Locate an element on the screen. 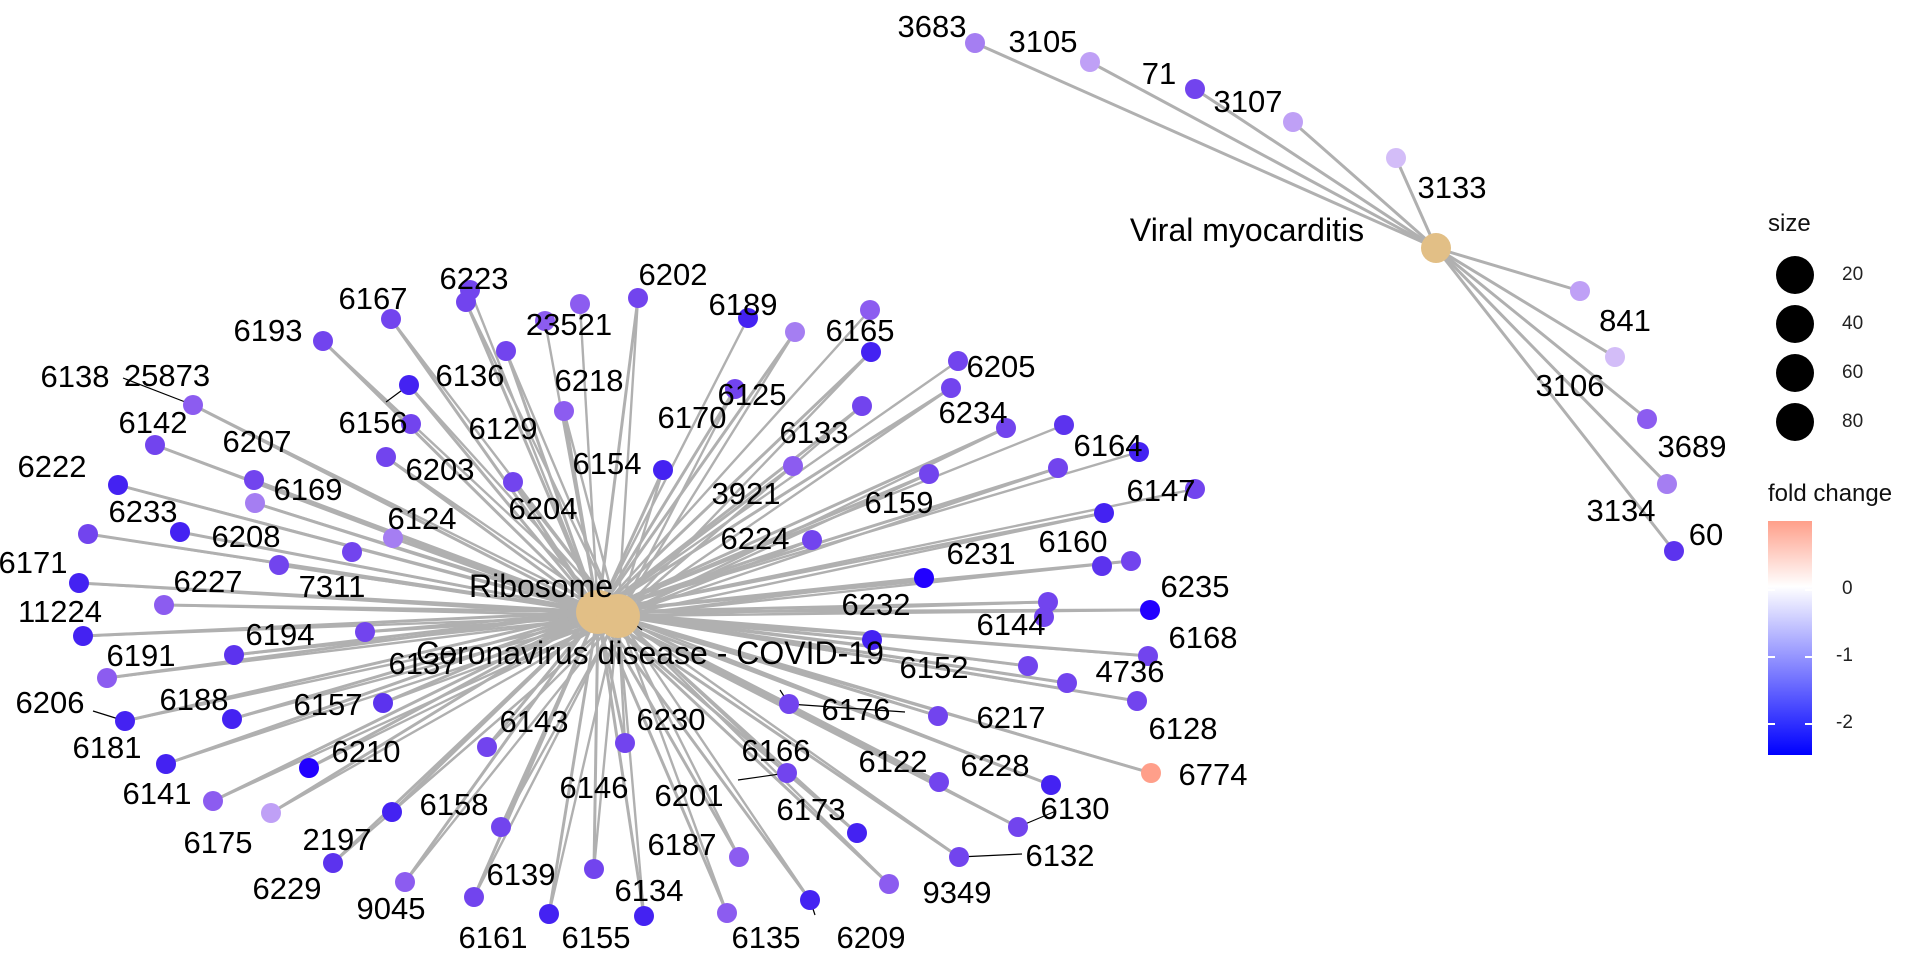  gene-label: 6135 is located at coordinates (766, 937).